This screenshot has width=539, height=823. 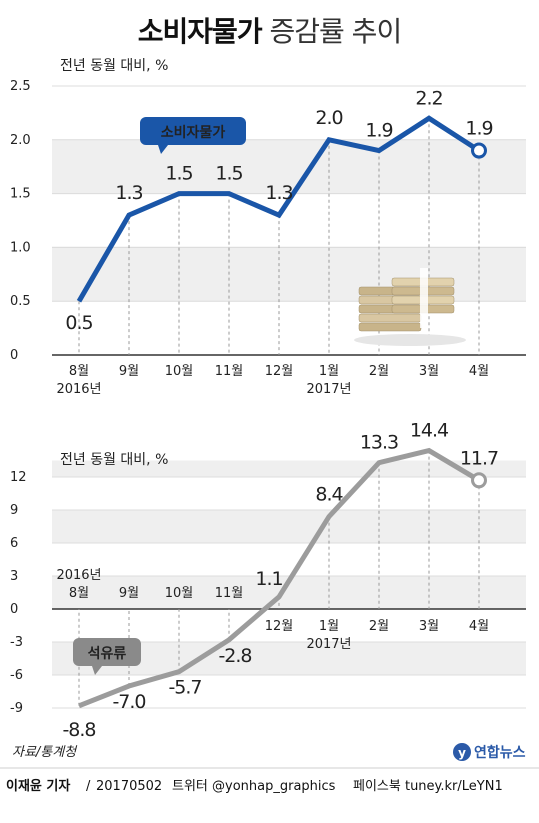 What do you see at coordinates (129, 593) in the screenshot?
I see `oil-x-tick-label: 9월` at bounding box center [129, 593].